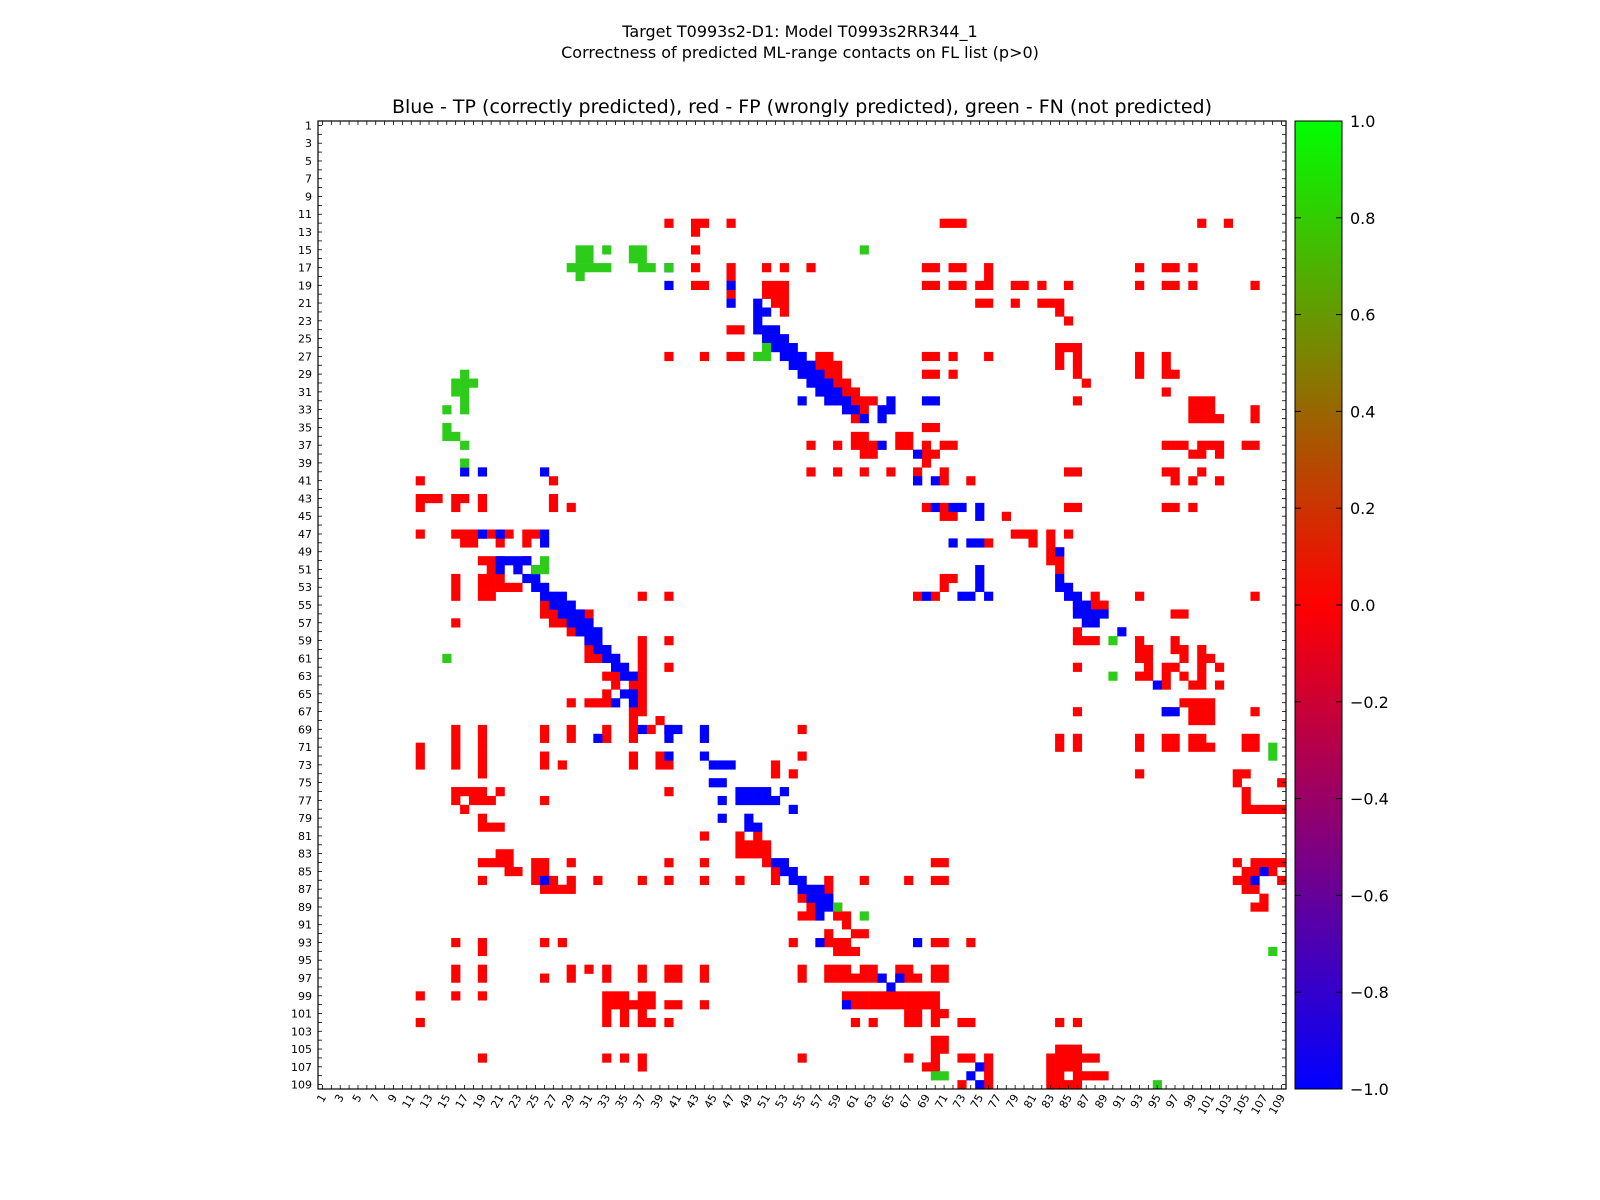  Describe the element at coordinates (1155, 1101) in the screenshot. I see `x-tick-label: 95` at that location.